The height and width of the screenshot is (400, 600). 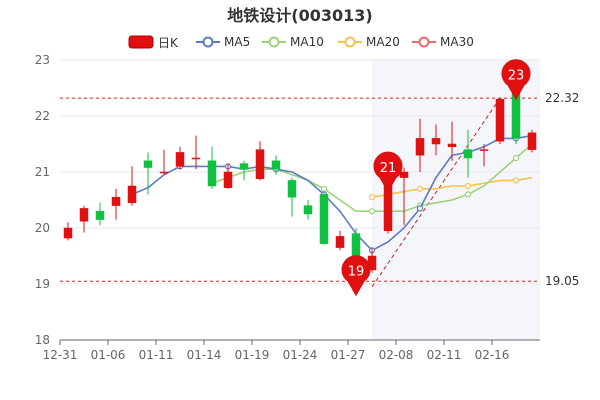 What do you see at coordinates (492, 355) in the screenshot?
I see `x-tick-label: 02-16` at bounding box center [492, 355].